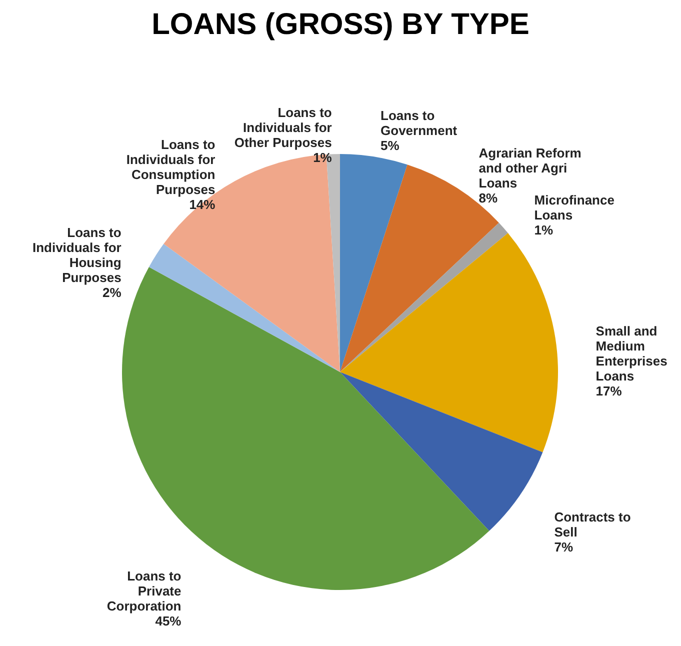 This screenshot has width=681, height=646. What do you see at coordinates (77, 255) in the screenshot?
I see `slice-label: Loans to Individuals for Housing Purposes` at bounding box center [77, 255].